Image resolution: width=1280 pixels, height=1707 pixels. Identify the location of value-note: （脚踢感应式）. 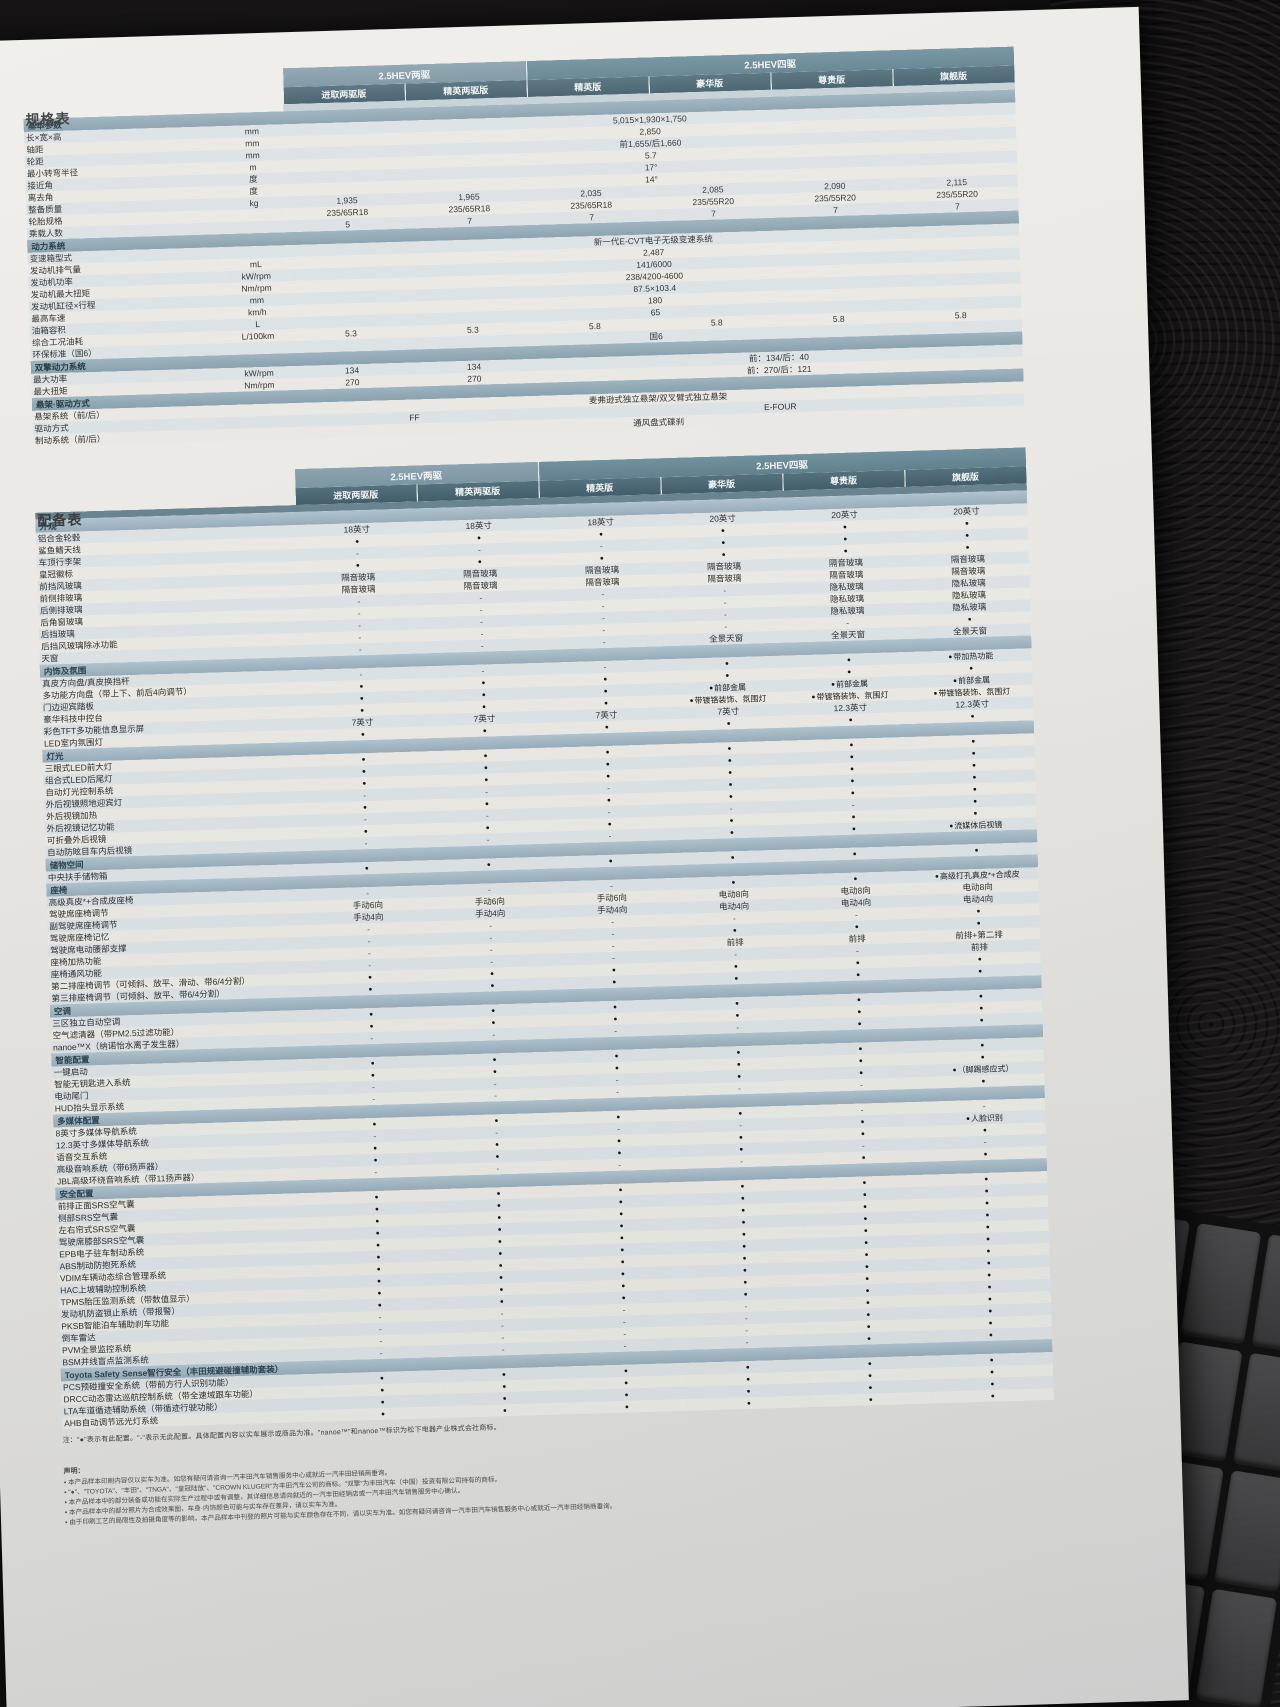
(985, 1069).